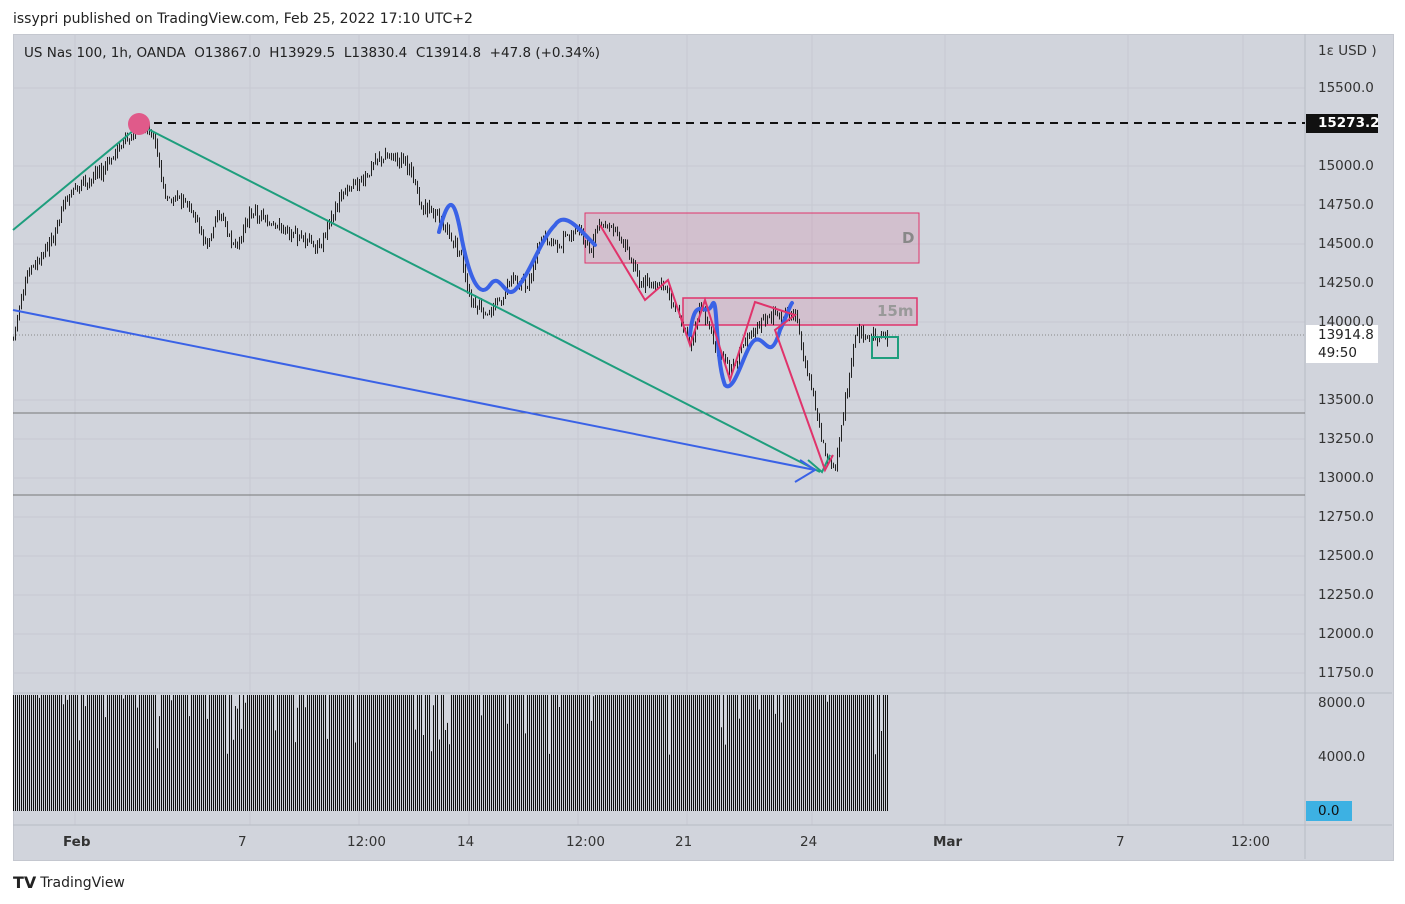 This screenshot has height=904, width=1405. I want to click on price-tick: 12500.0, so click(1346, 556).